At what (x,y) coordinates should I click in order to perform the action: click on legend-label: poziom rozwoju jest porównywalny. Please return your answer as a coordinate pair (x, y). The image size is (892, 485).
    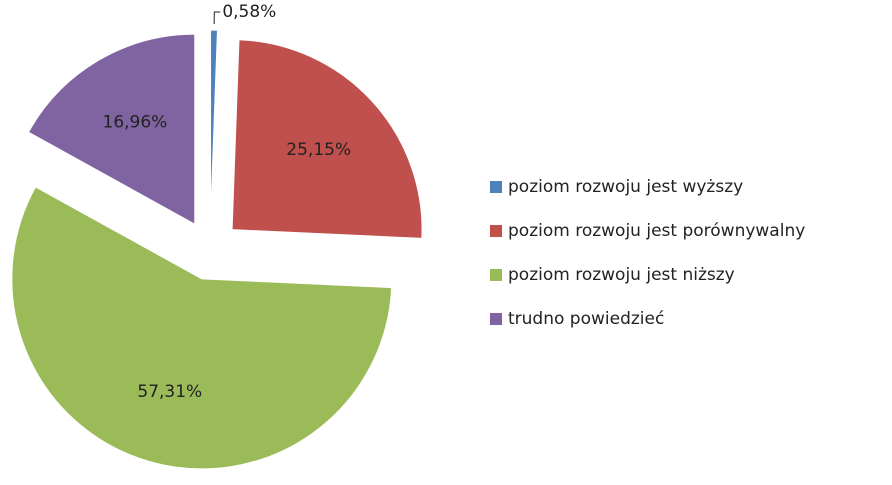
    Looking at the image, I should click on (656, 231).